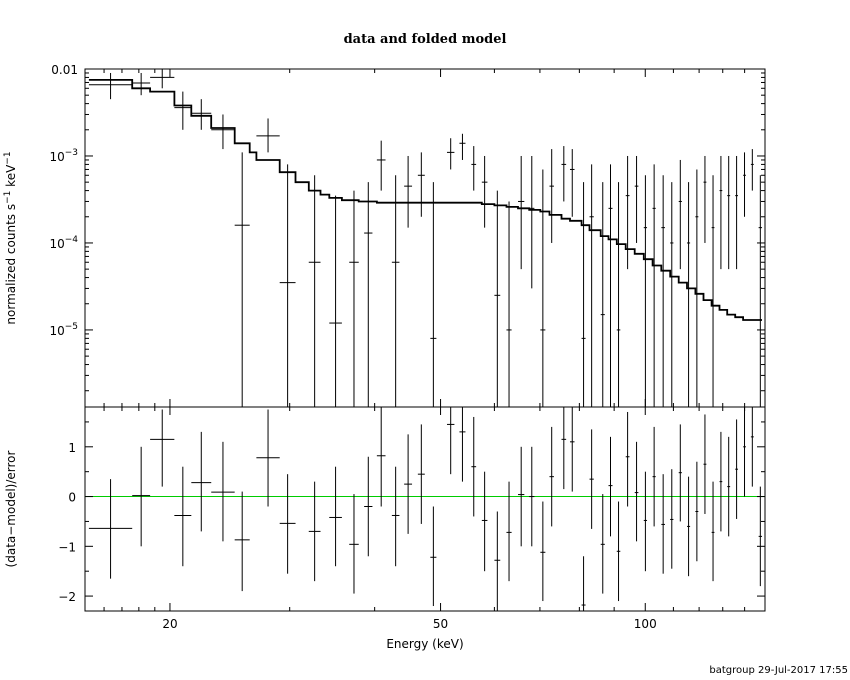  What do you see at coordinates (425, 39) in the screenshot?
I see `chart-title: data and folded model` at bounding box center [425, 39].